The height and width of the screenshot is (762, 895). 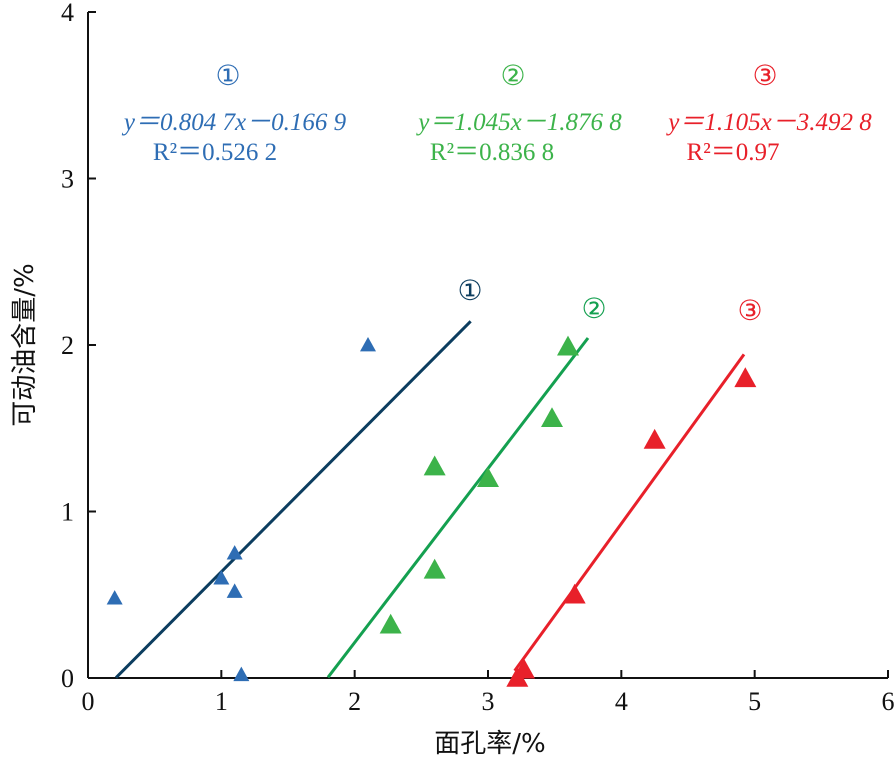 I want to click on x-tick-label: 0, so click(x=88, y=701).